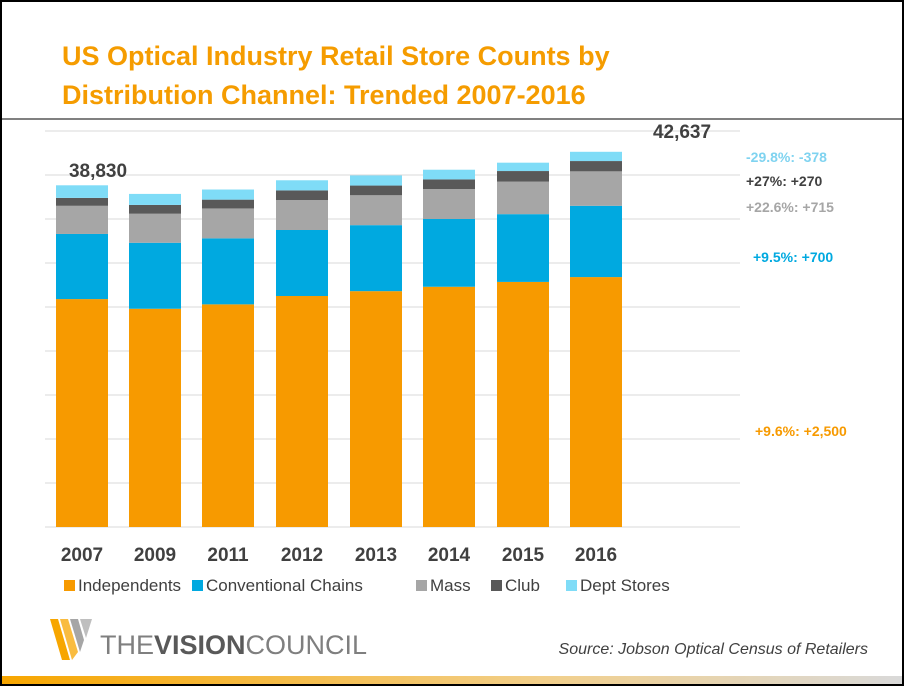  Describe the element at coordinates (302, 555) in the screenshot. I see `x-tick-label: 2012` at that location.